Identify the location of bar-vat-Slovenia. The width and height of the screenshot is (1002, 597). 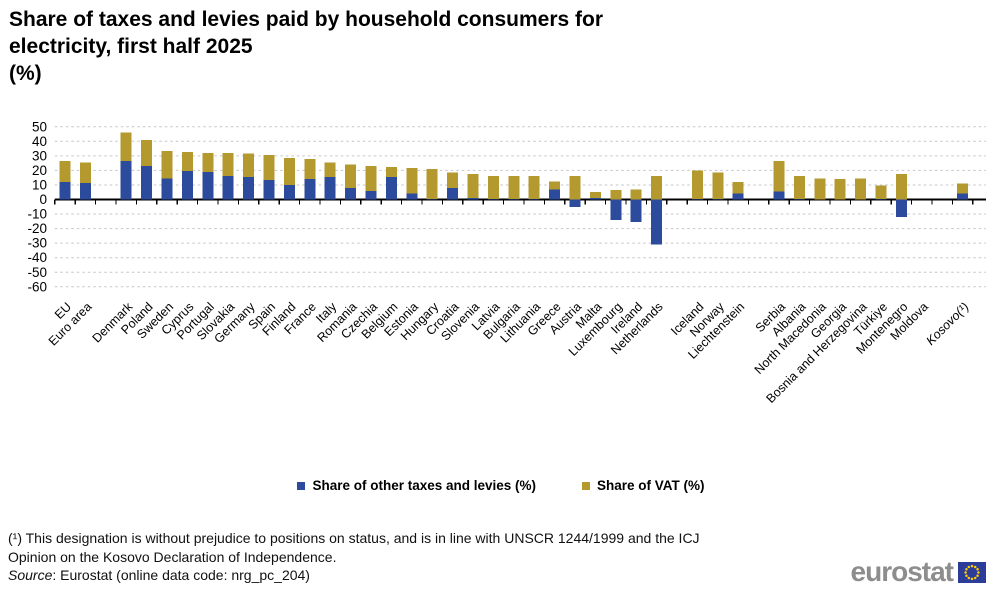
(473, 186).